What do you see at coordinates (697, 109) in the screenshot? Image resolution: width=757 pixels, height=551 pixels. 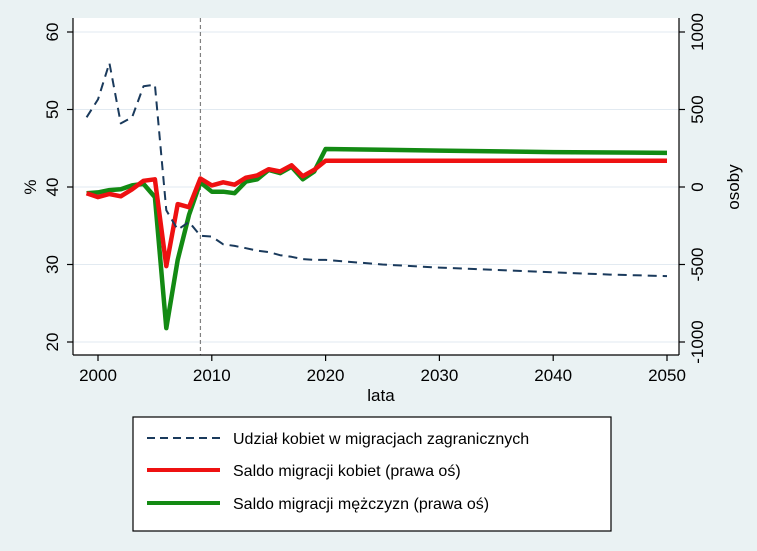 I see `y-right-tick-label: 500` at bounding box center [697, 109].